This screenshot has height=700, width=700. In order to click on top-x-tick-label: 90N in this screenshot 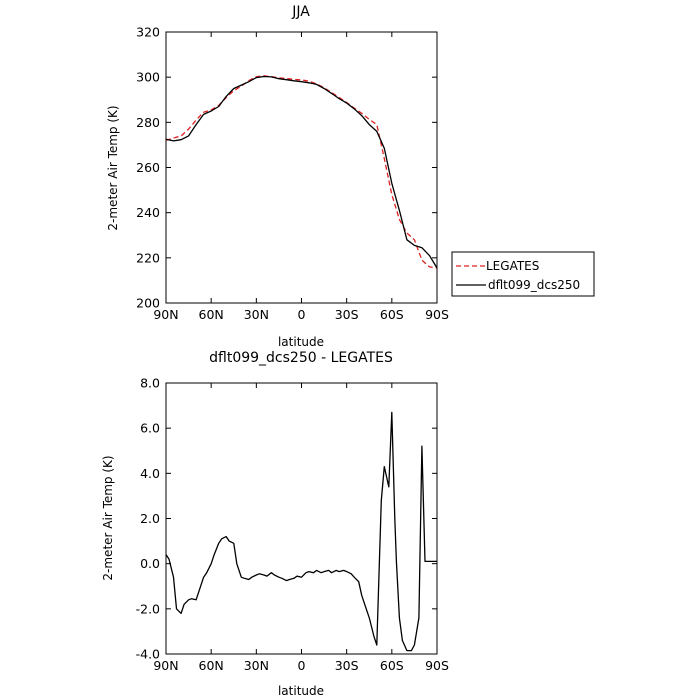, I will do `click(165, 314)`.